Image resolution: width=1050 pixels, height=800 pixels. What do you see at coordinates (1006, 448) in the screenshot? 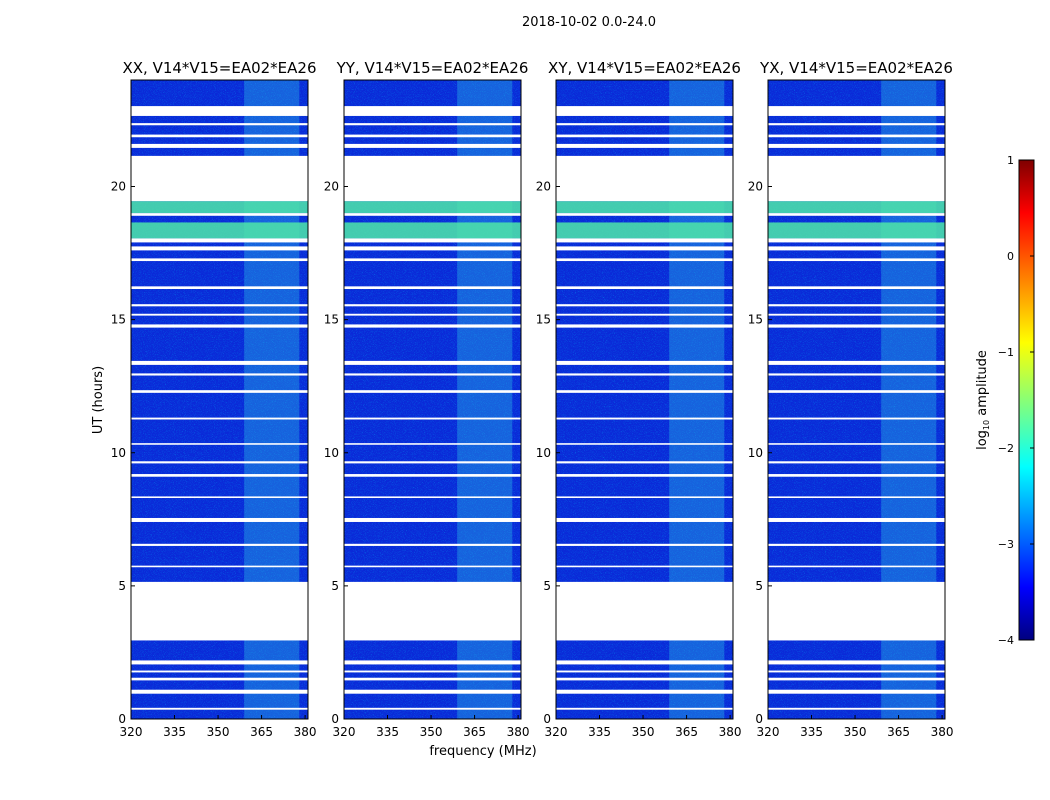
I see `colorbar-tick-label: −2` at bounding box center [1006, 448].